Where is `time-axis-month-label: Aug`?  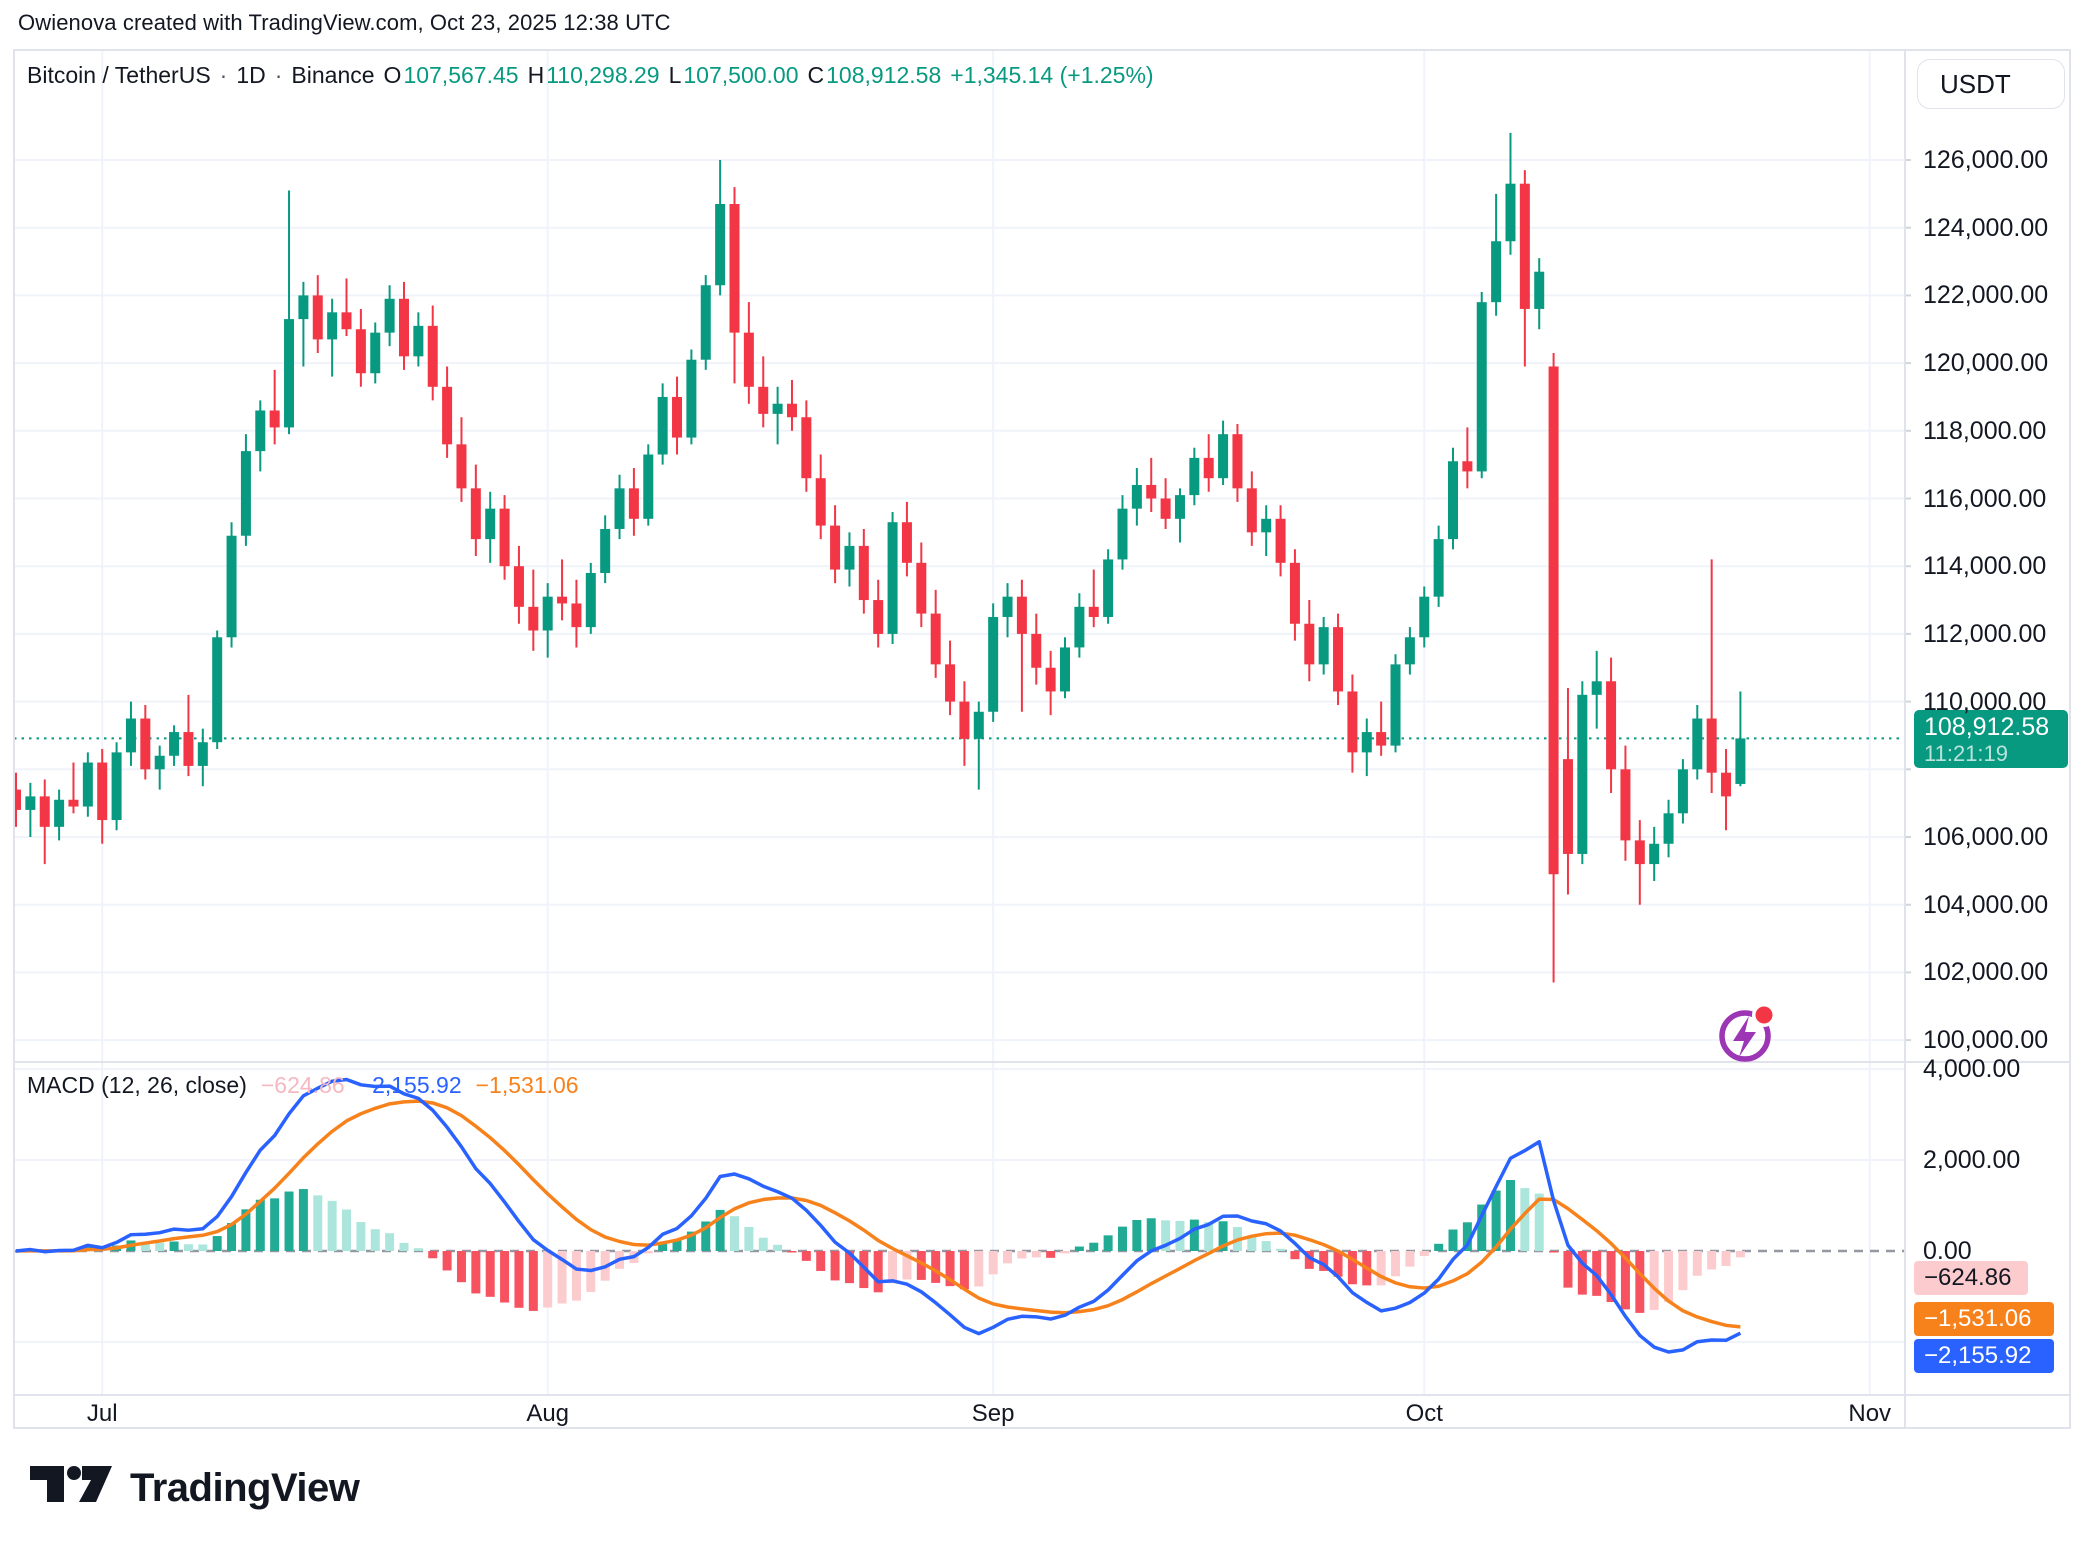
time-axis-month-label: Aug is located at coordinates (548, 1413).